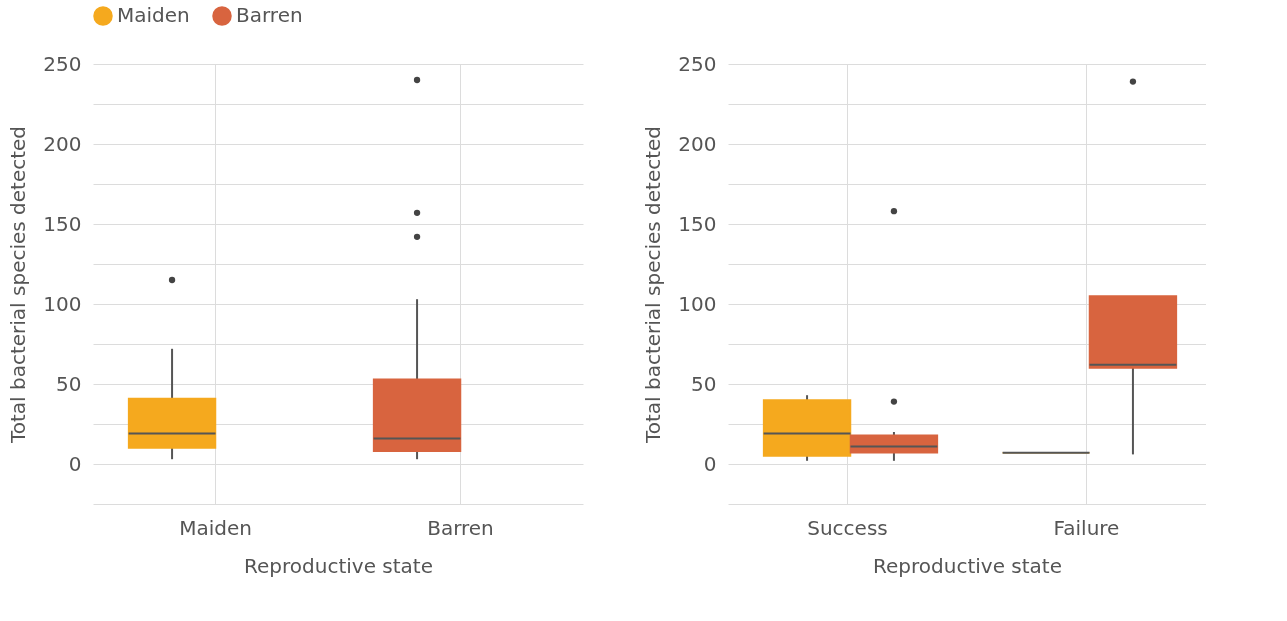  Describe the element at coordinates (153, 15) in the screenshot. I see `legend-label: Maiden` at that location.